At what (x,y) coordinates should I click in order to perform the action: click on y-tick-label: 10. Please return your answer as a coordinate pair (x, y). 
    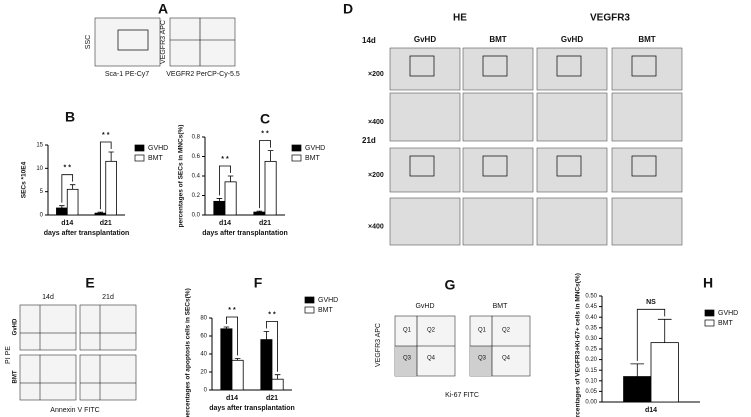
    Looking at the image, I should click on (39, 169).